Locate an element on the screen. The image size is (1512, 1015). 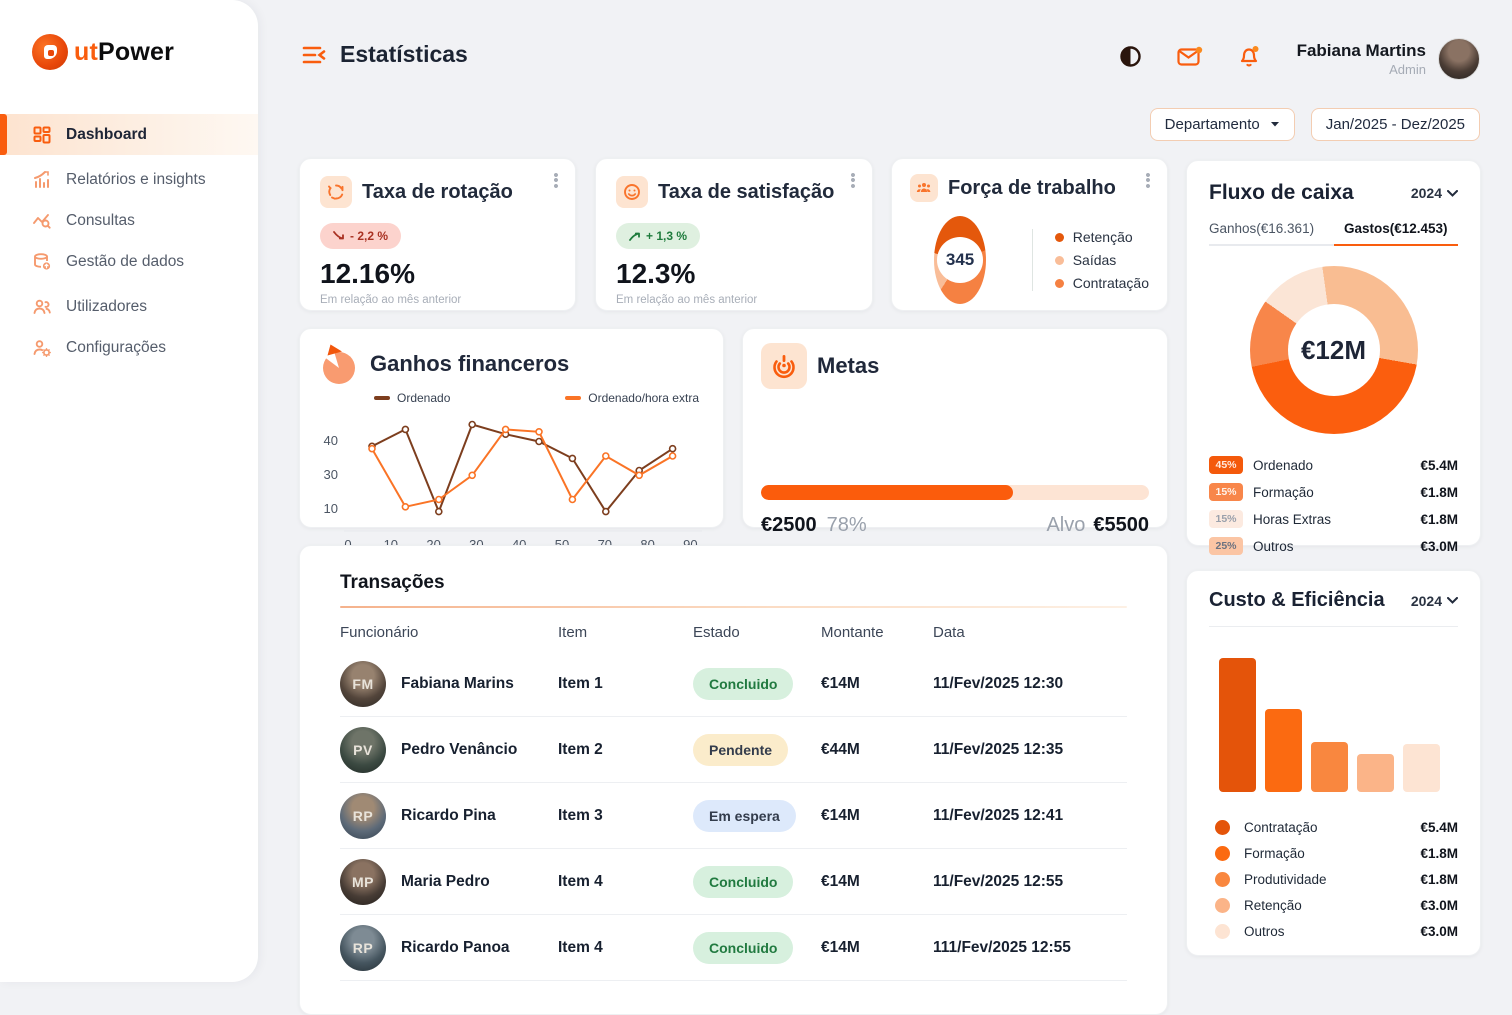
cashflow-year-select: 2024 is located at coordinates (1434, 193).